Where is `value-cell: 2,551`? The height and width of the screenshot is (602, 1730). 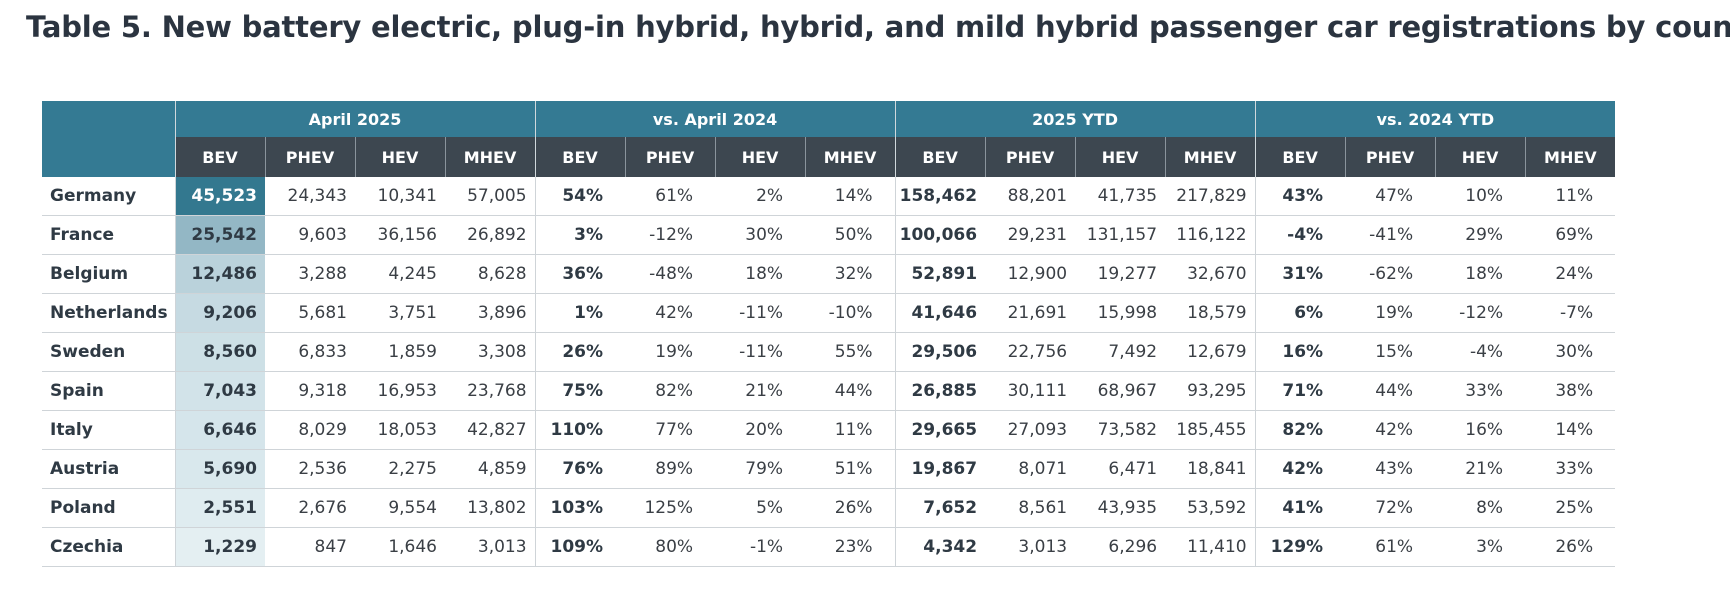
value-cell: 2,551 is located at coordinates (219, 508).